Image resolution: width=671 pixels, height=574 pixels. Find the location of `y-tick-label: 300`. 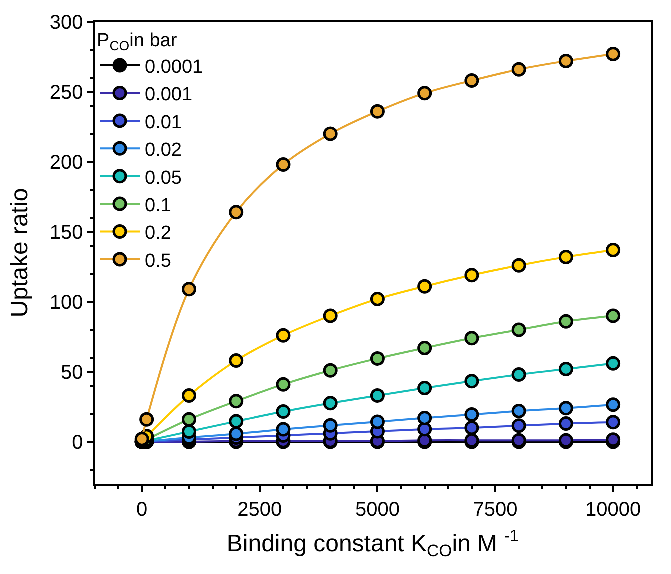

y-tick-label: 300 is located at coordinates (67, 23).